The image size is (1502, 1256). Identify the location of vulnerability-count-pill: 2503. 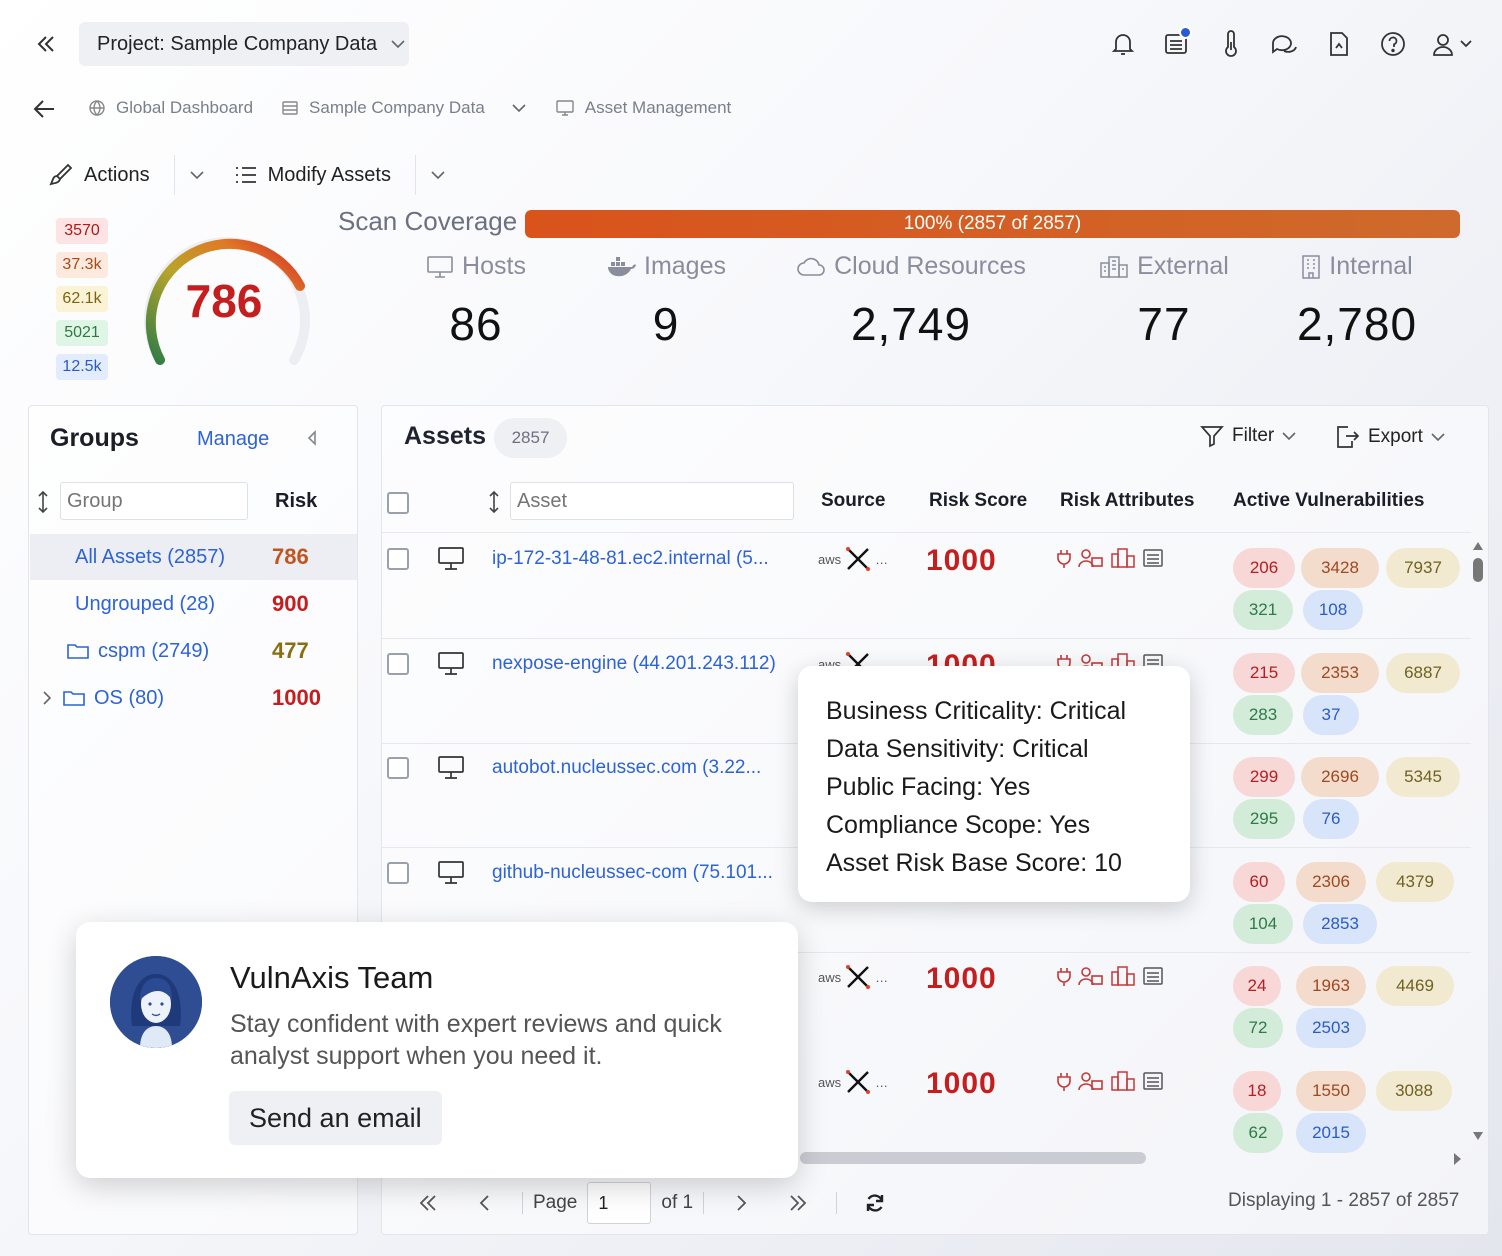
(1331, 1028).